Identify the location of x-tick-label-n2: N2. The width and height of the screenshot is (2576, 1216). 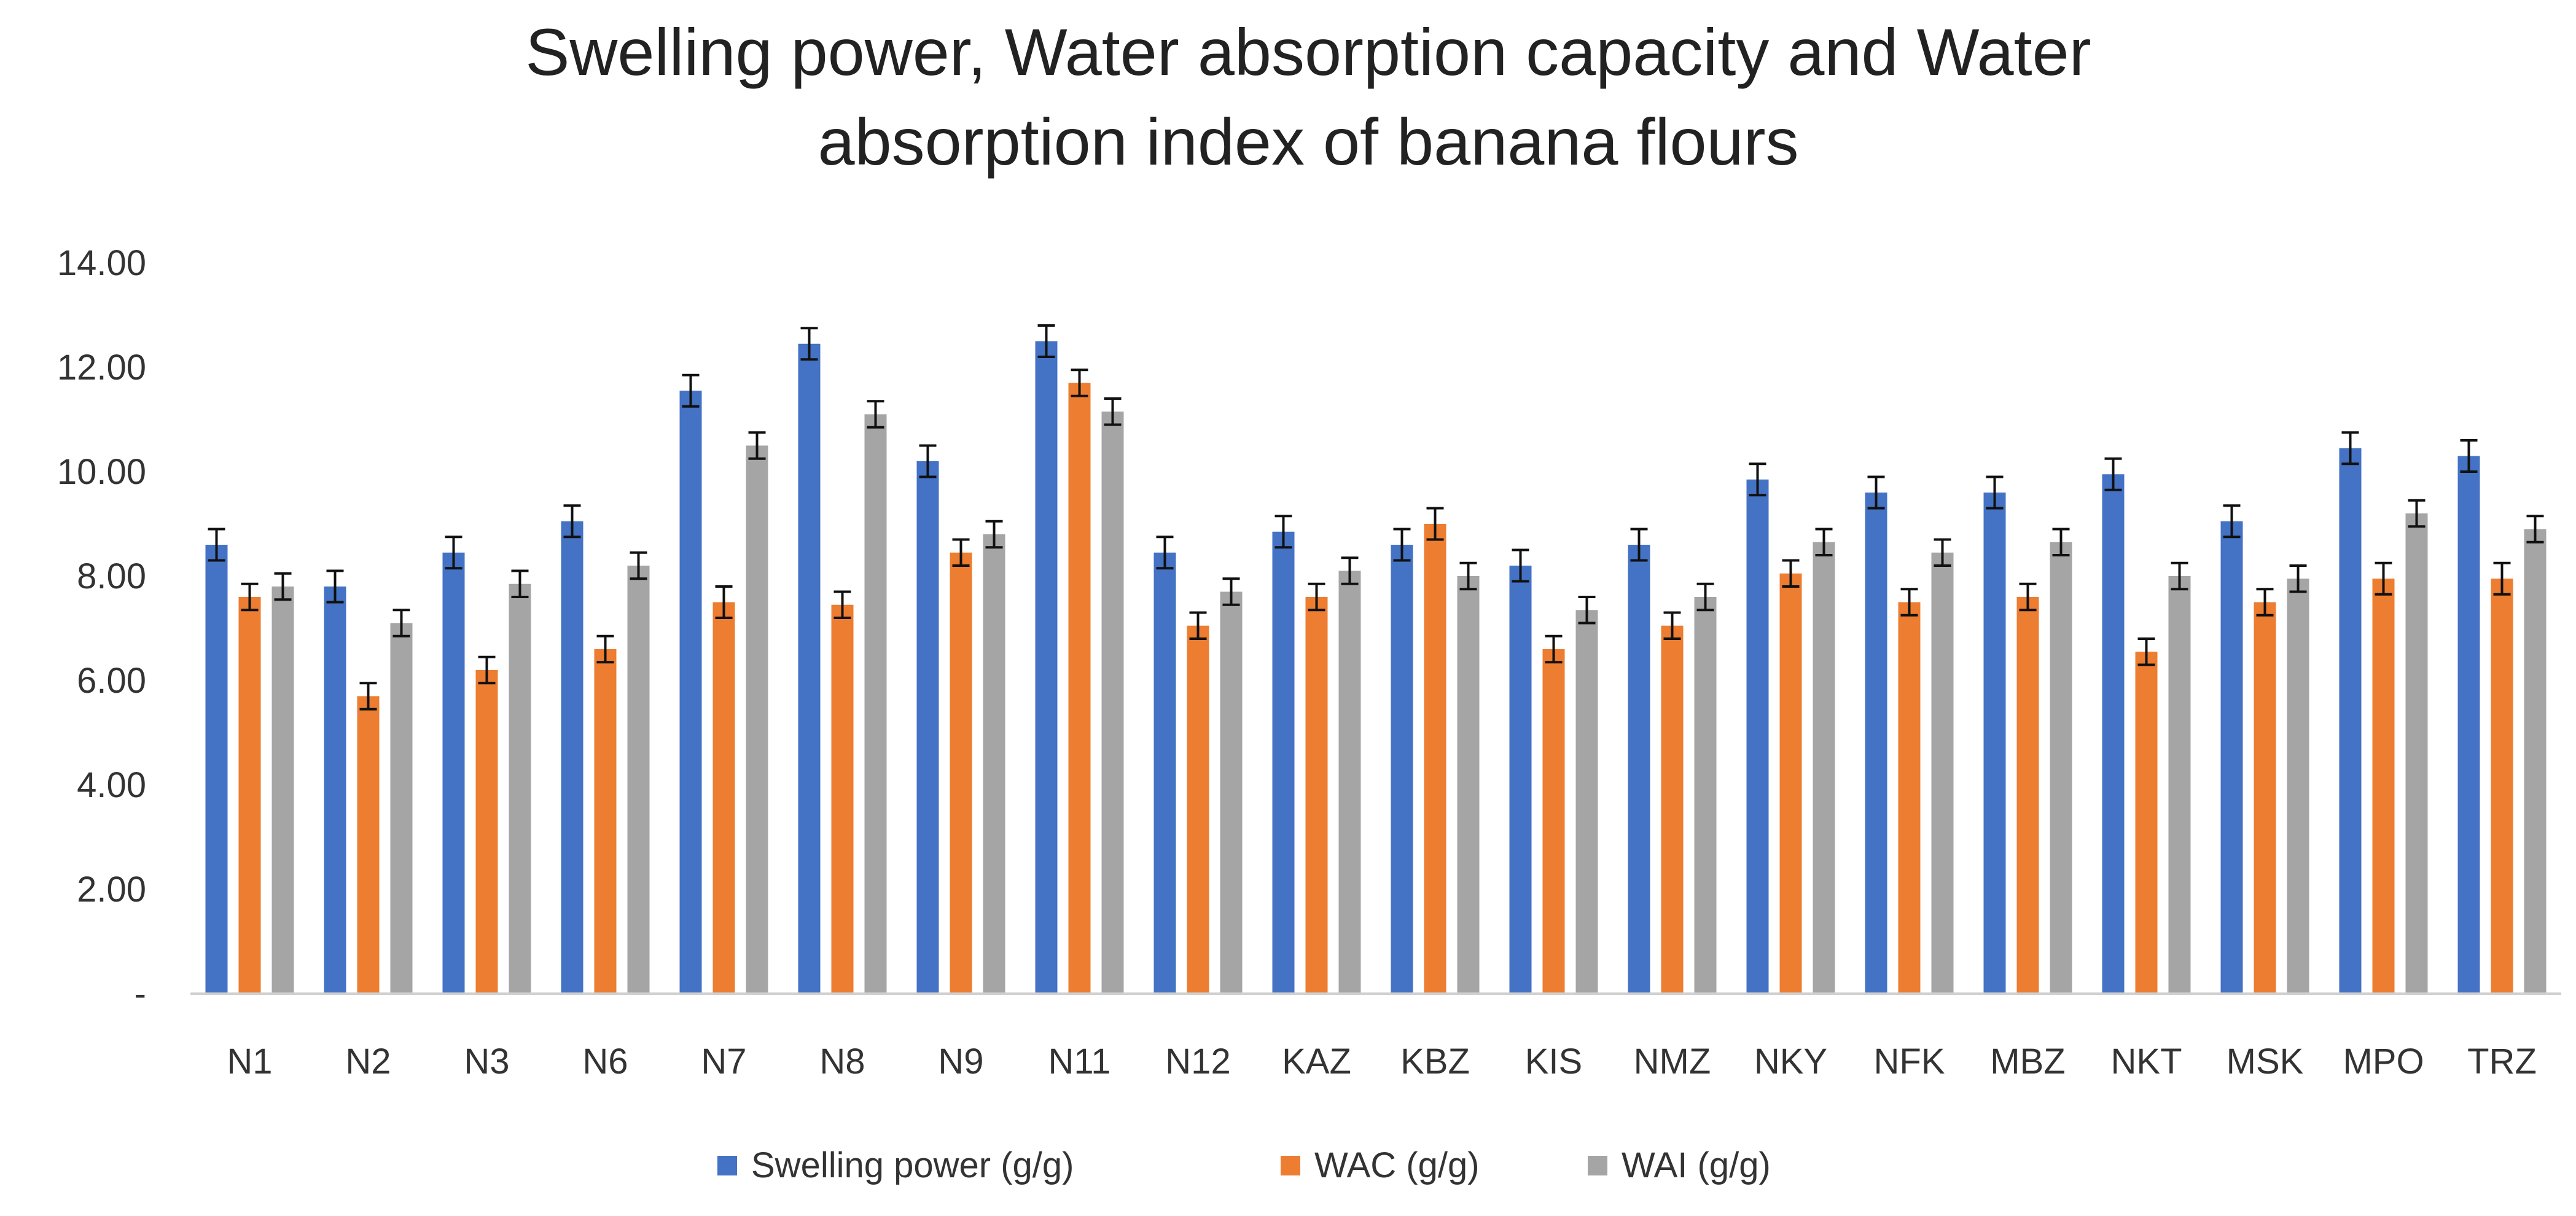
(368, 1062).